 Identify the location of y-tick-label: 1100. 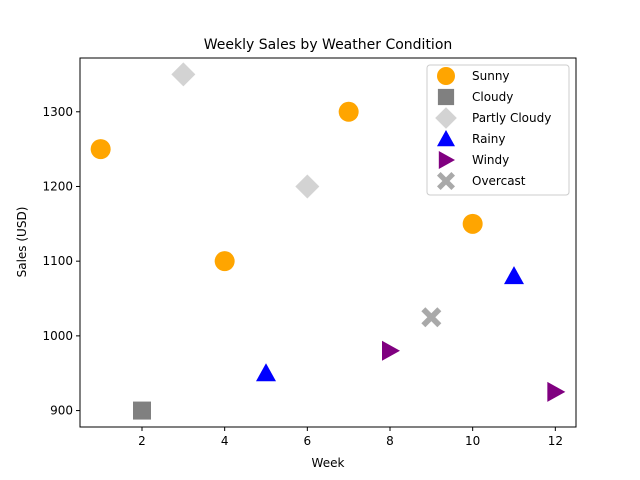
(57, 261).